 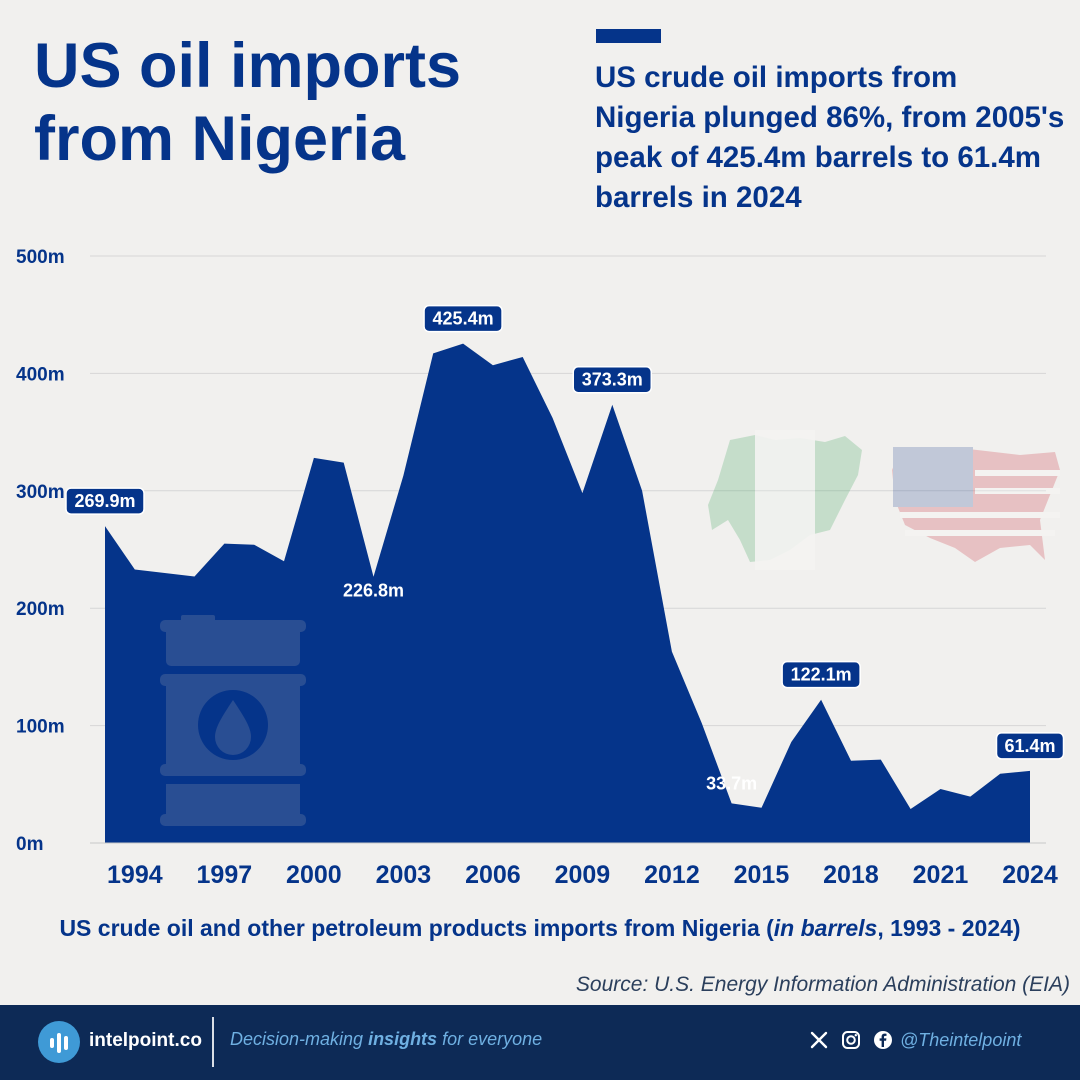 What do you see at coordinates (373, 591) in the screenshot?
I see `data-label: 226.8m` at bounding box center [373, 591].